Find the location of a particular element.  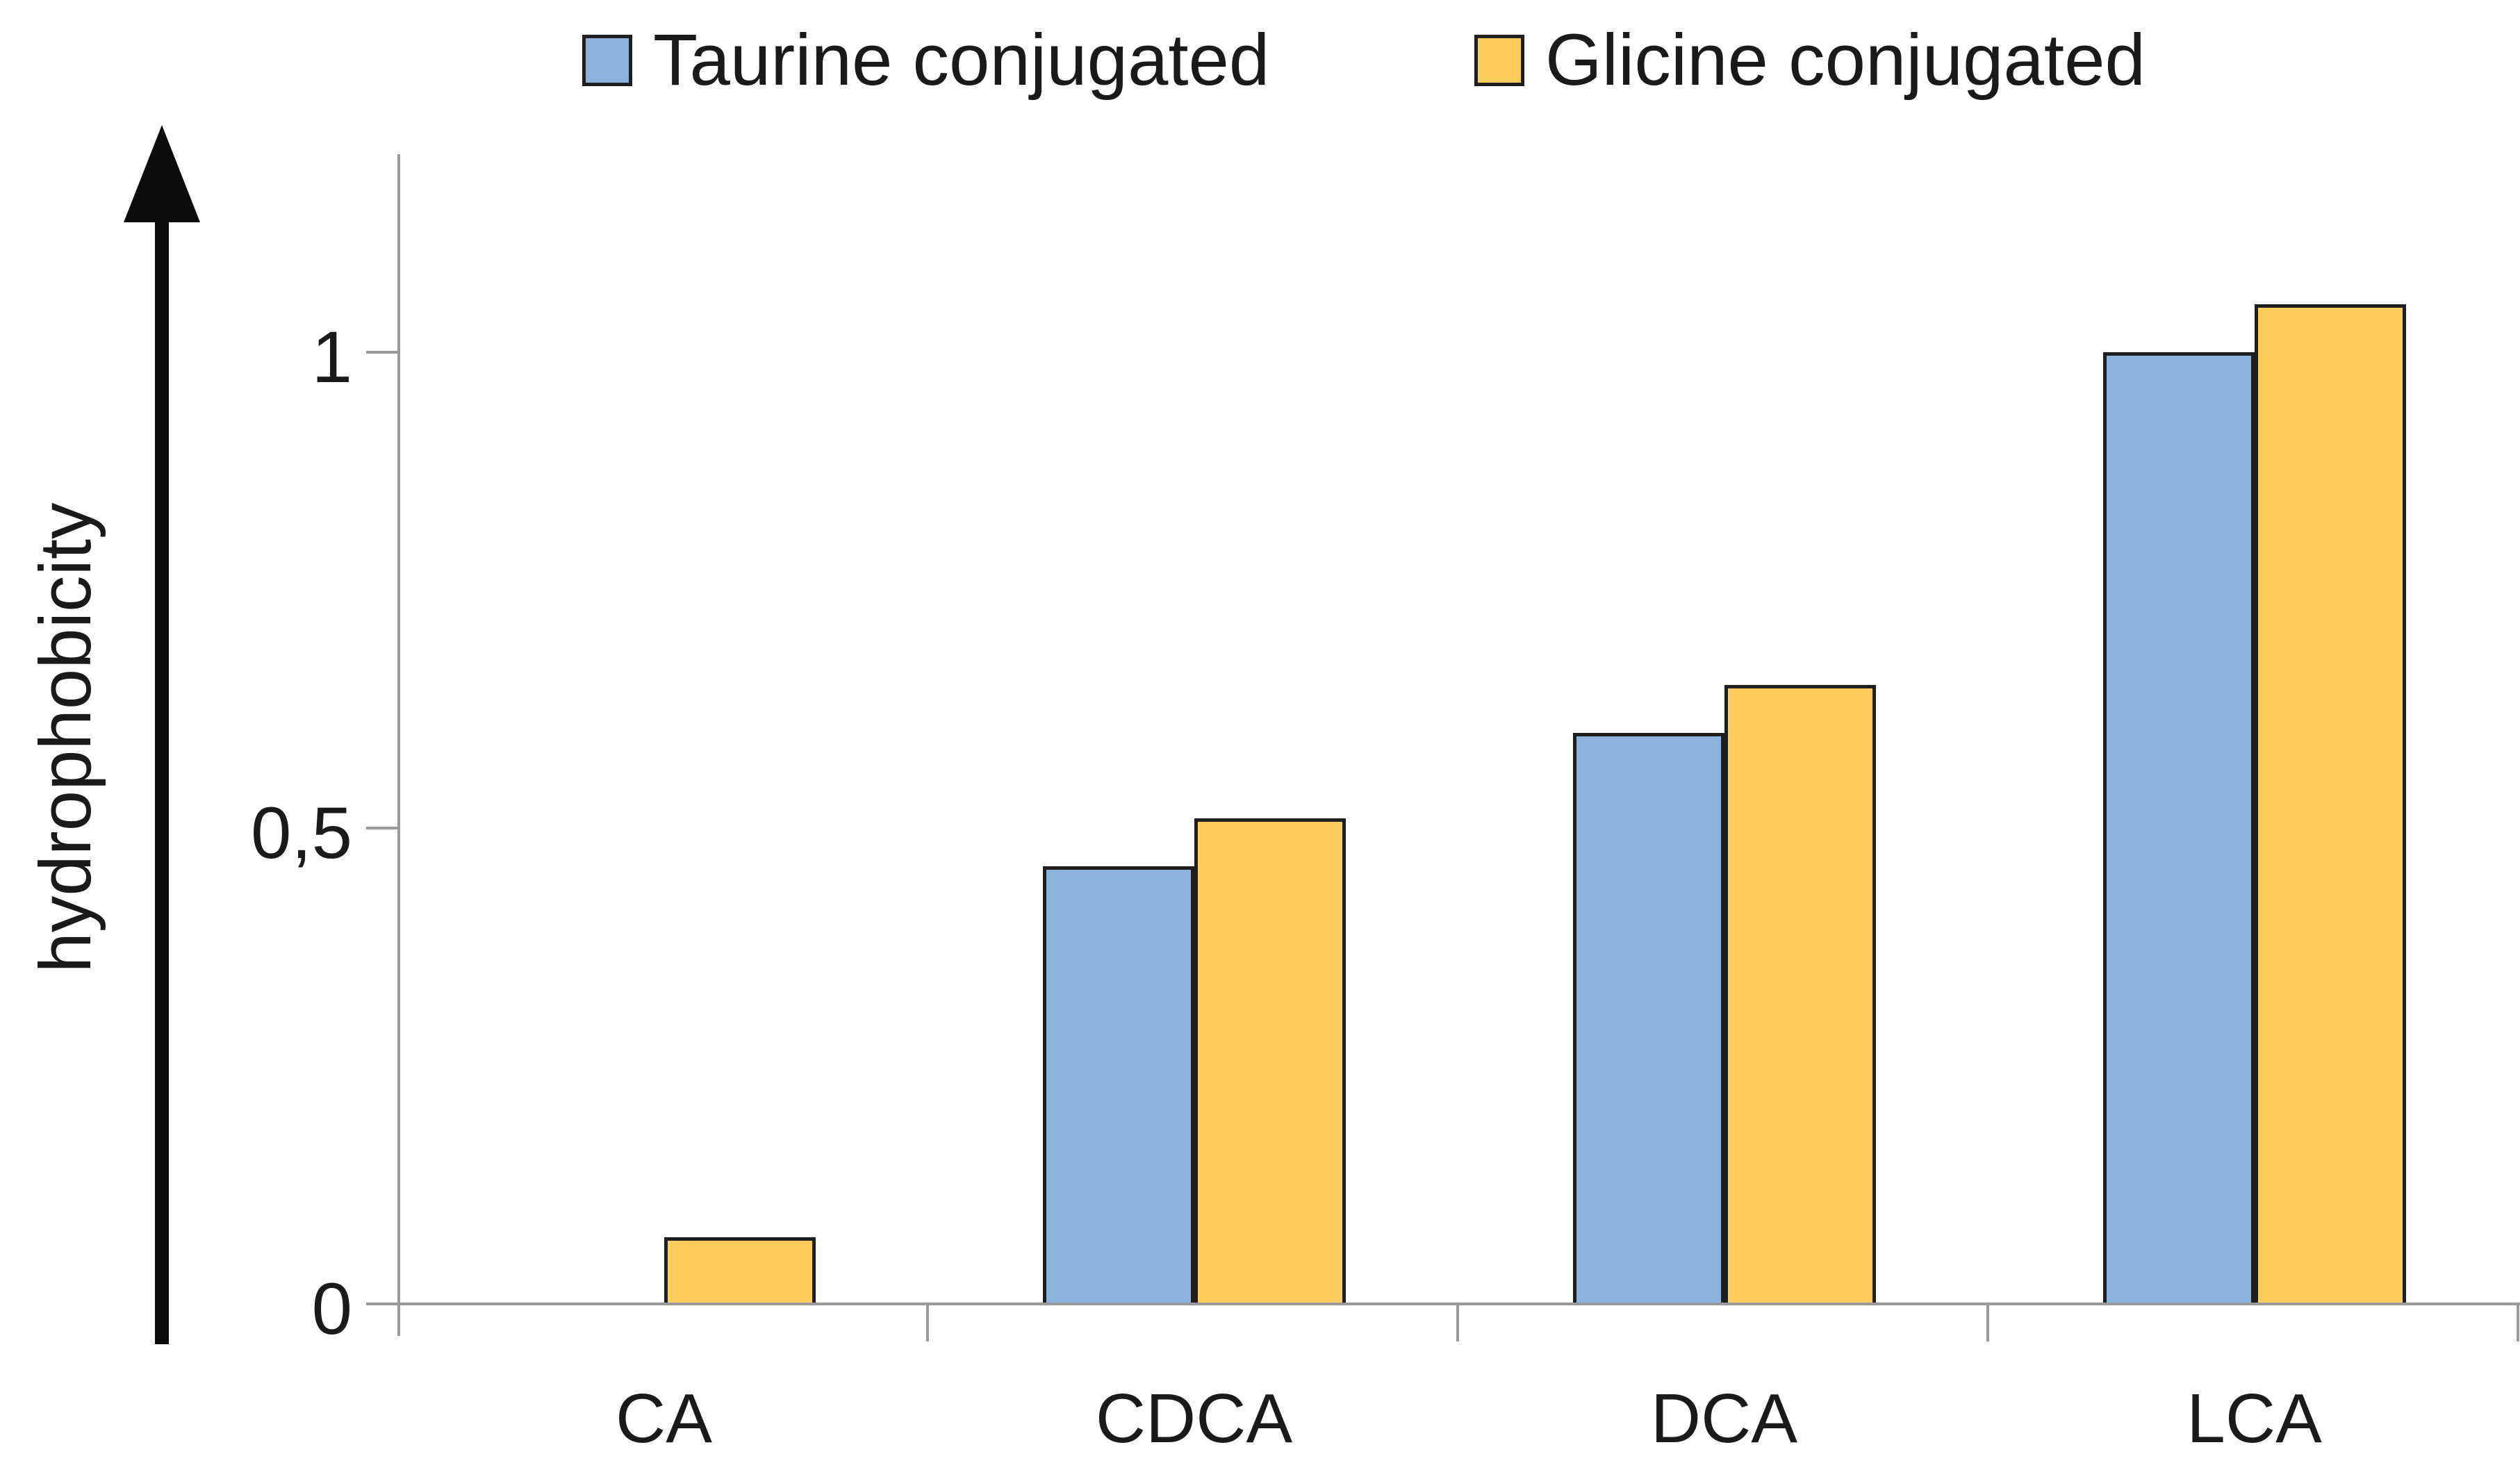

y-tick-label-1: 1 is located at coordinates (331, 358).